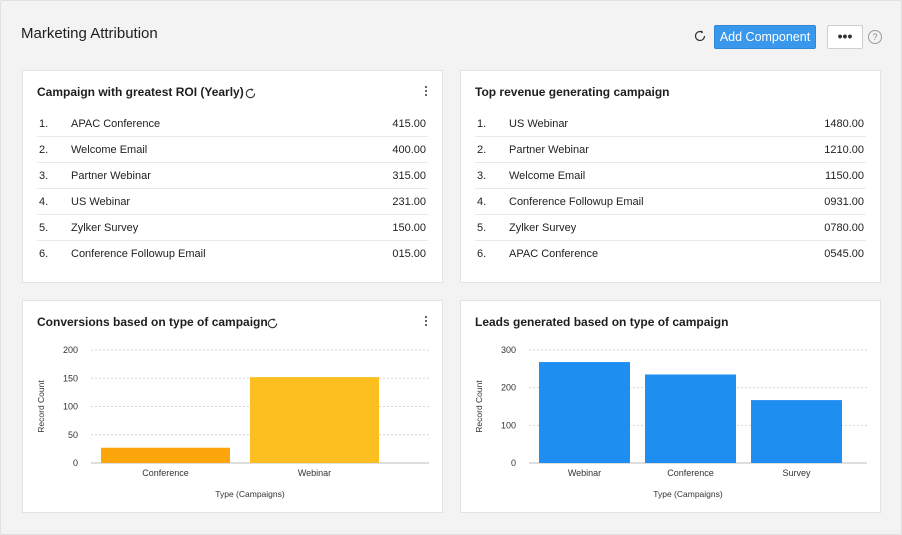 Image resolution: width=902 pixels, height=535 pixels. Describe the element at coordinates (232, 228) in the screenshot. I see `list-item: 5. Zylker Survey 150.00` at that location.